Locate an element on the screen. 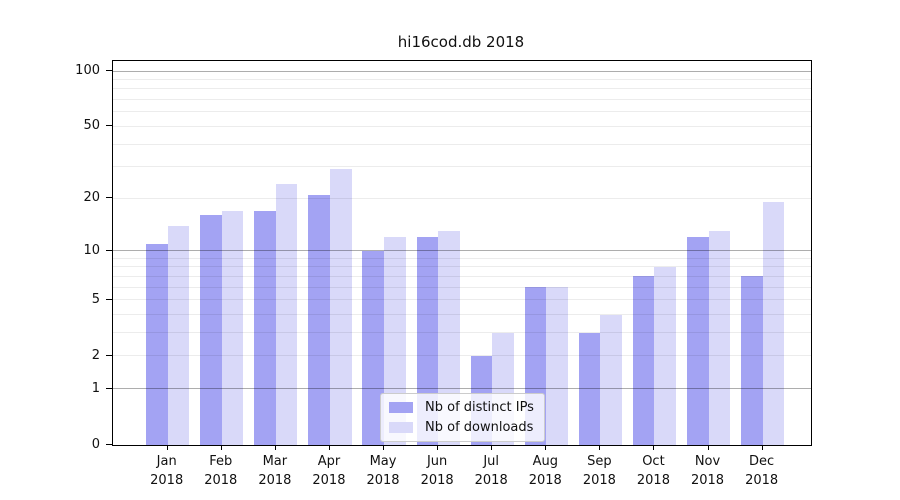 This screenshot has height=500, width=900. legend-swatch-downloads-icon is located at coordinates (401, 427).